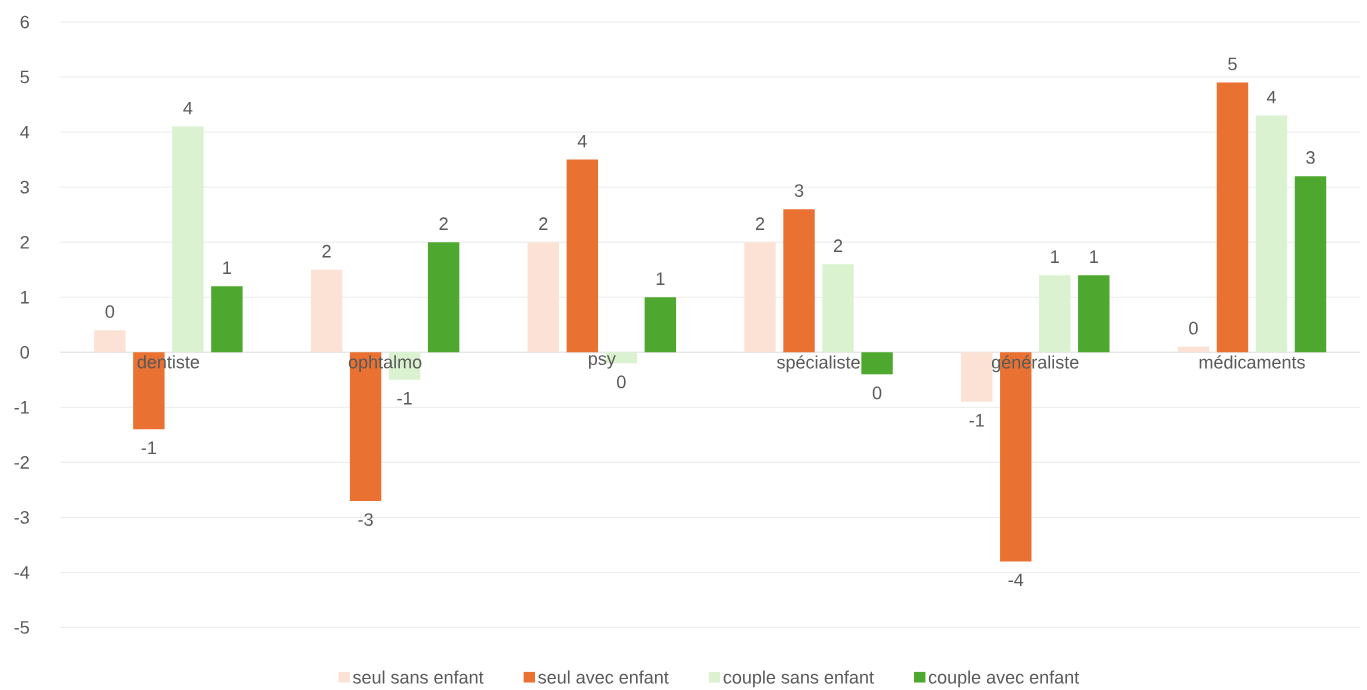  Describe the element at coordinates (1252, 362) in the screenshot. I see `x-tick-label: médicaments` at that location.